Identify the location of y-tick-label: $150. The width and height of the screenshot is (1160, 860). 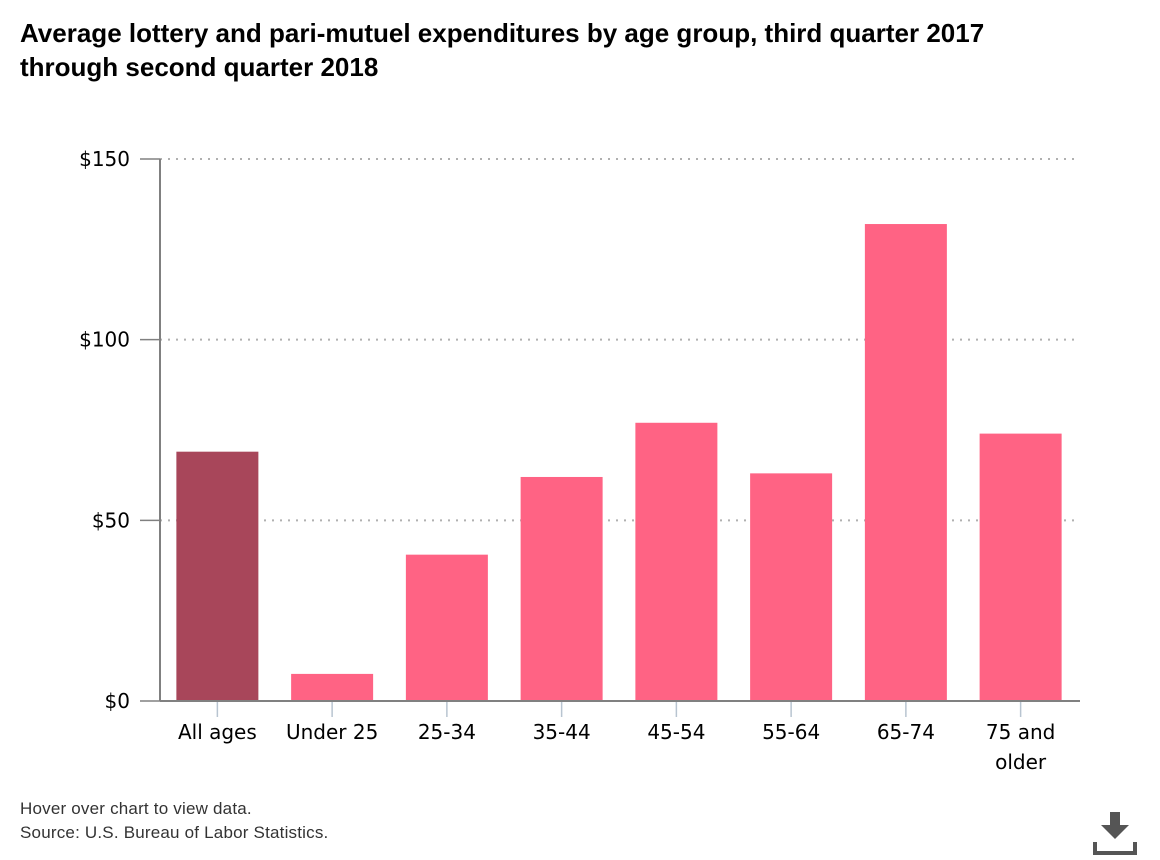
(104, 159).